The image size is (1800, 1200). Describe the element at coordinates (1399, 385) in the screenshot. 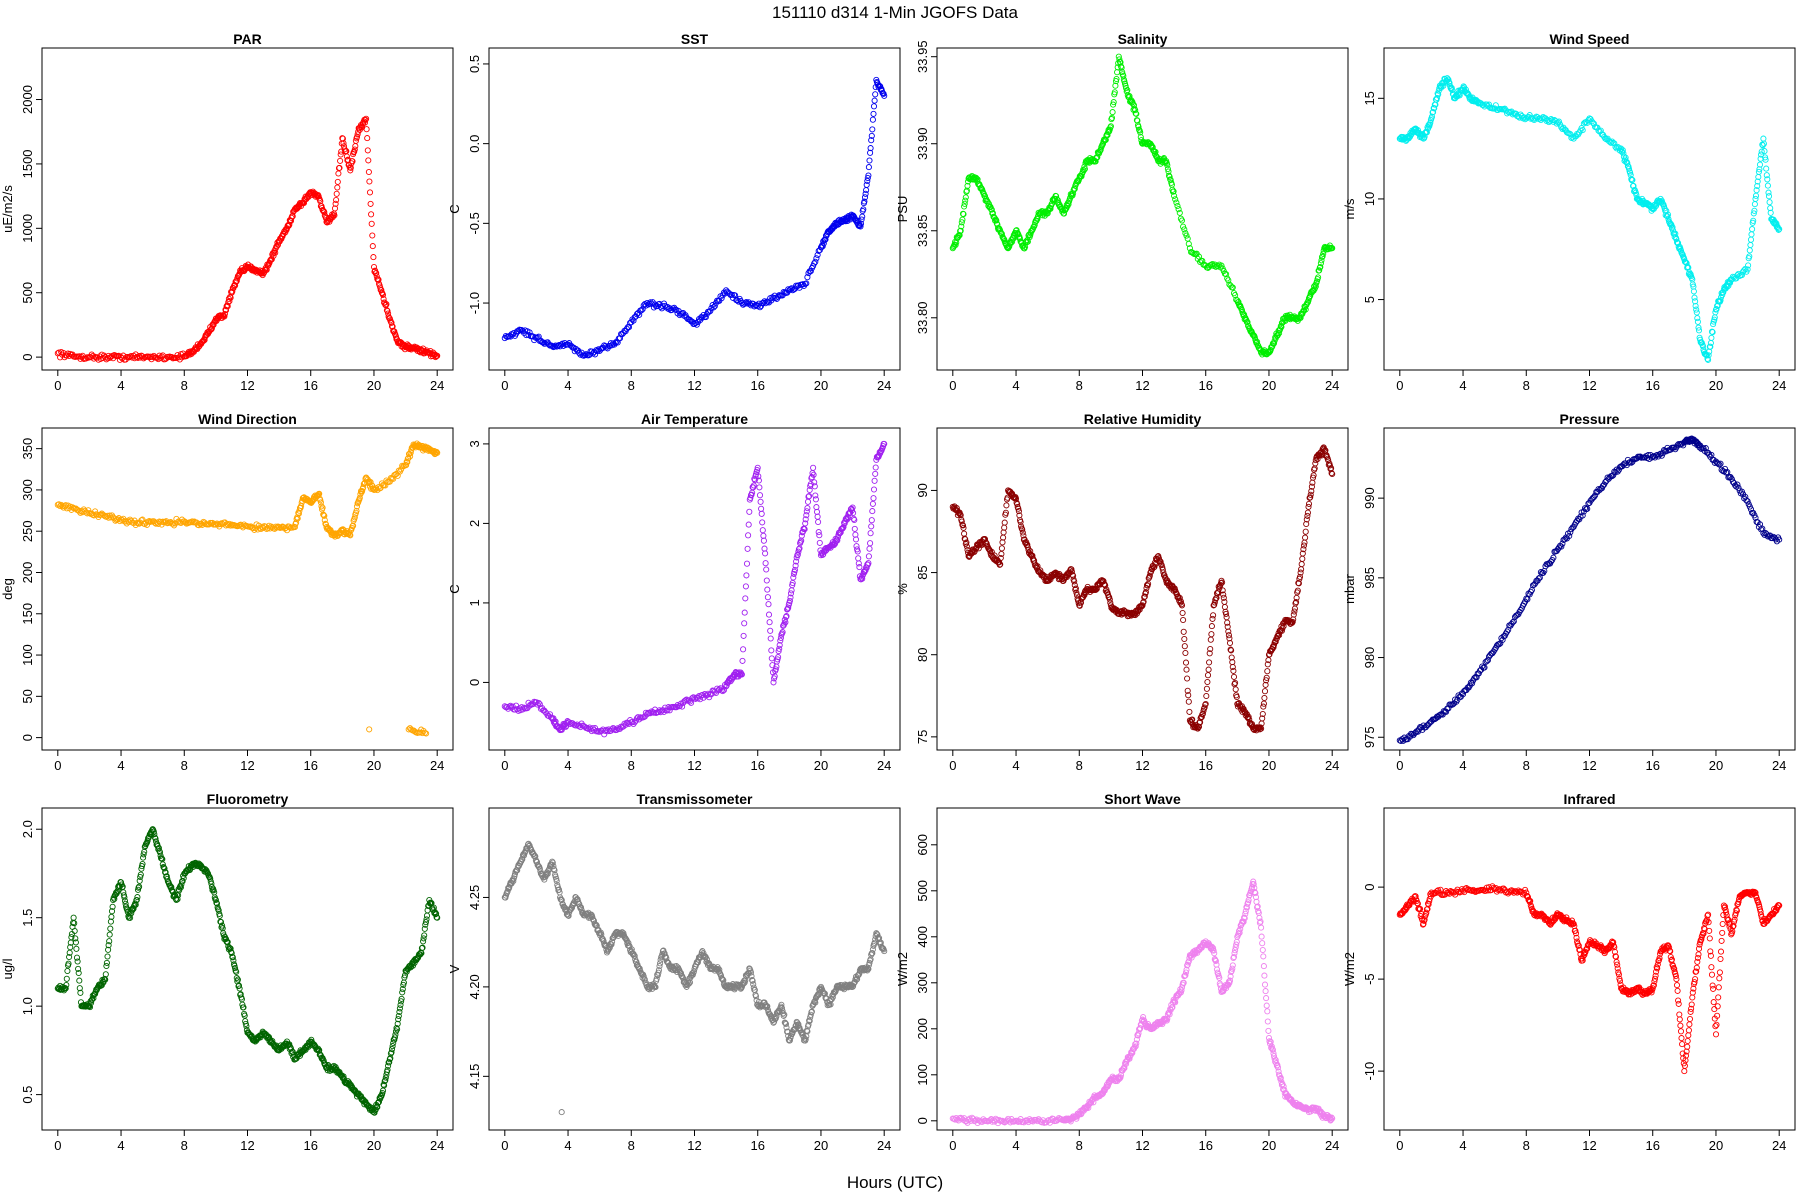

I see `x-tick-label: 0` at that location.